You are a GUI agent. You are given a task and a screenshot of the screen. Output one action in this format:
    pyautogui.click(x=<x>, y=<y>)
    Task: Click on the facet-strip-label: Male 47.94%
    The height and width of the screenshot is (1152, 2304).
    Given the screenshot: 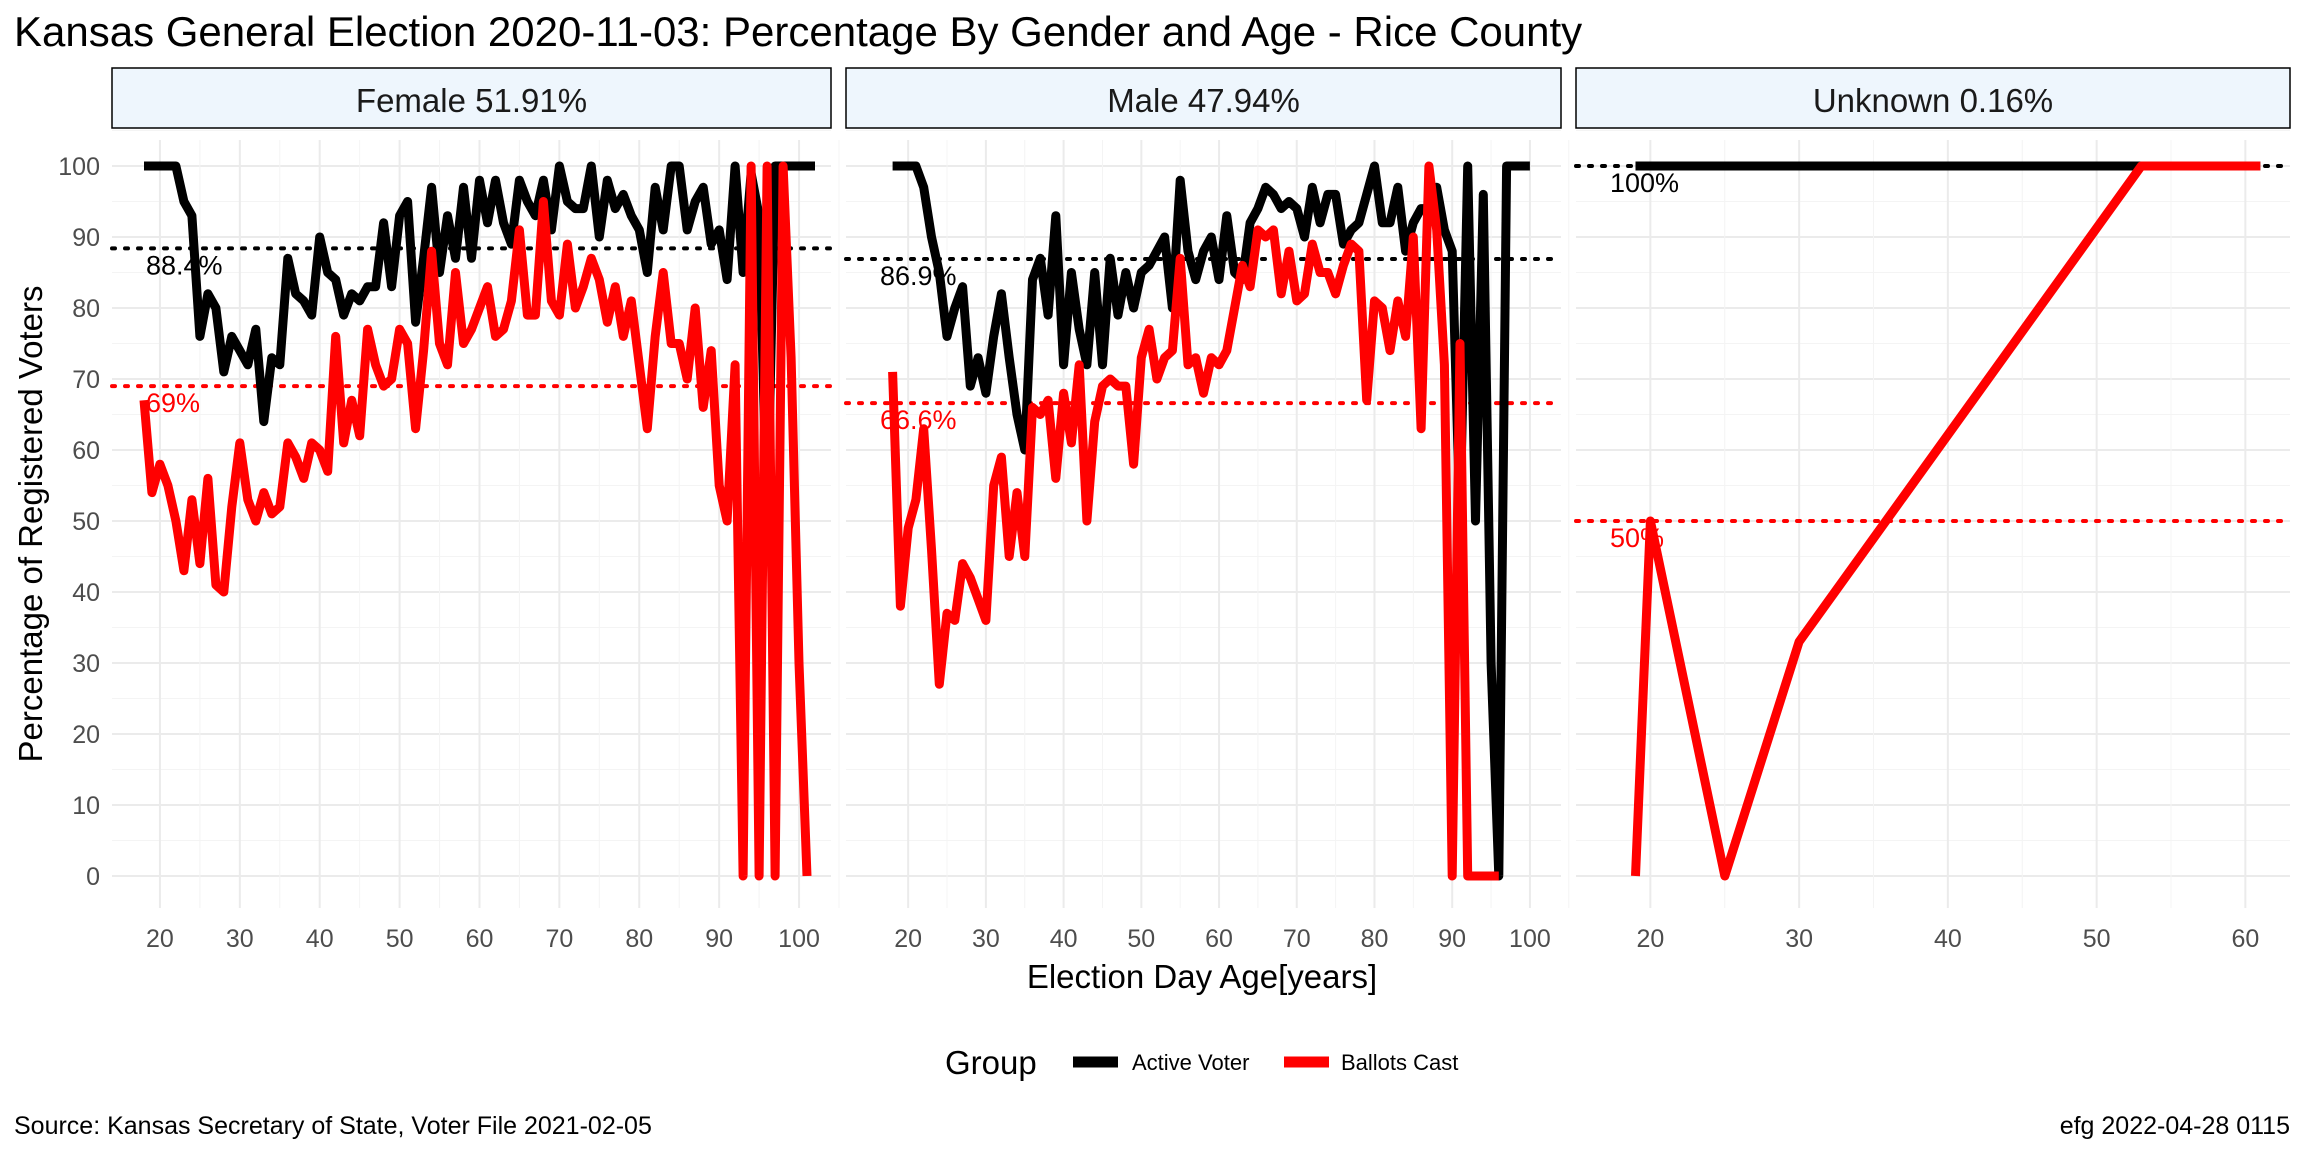 What is the action you would take?
    pyautogui.click(x=1203, y=100)
    